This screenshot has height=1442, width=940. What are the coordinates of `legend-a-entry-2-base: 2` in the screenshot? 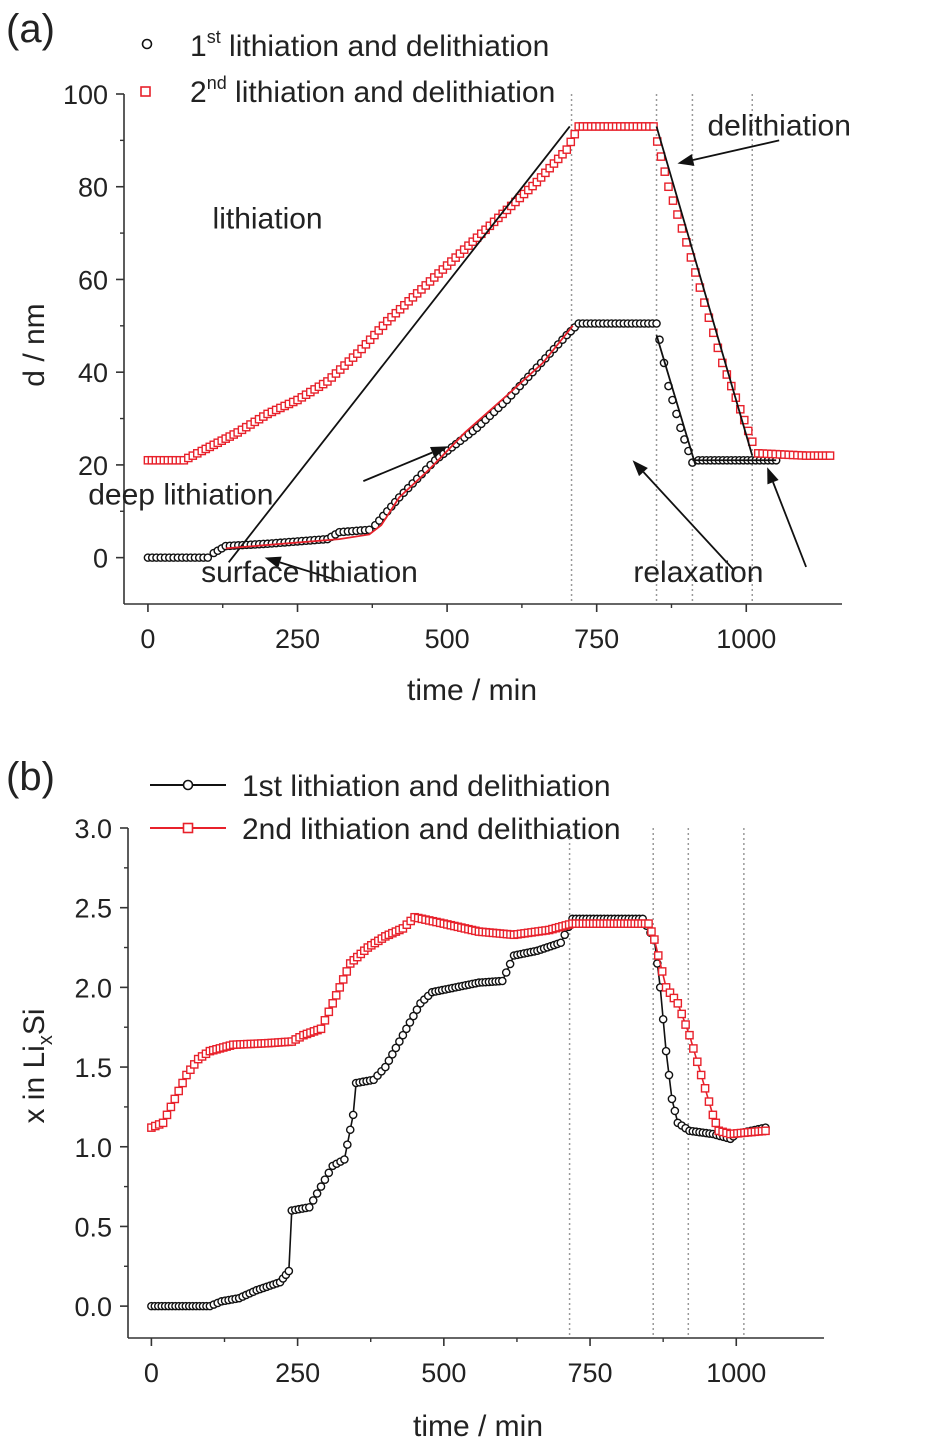 It's located at (198, 92).